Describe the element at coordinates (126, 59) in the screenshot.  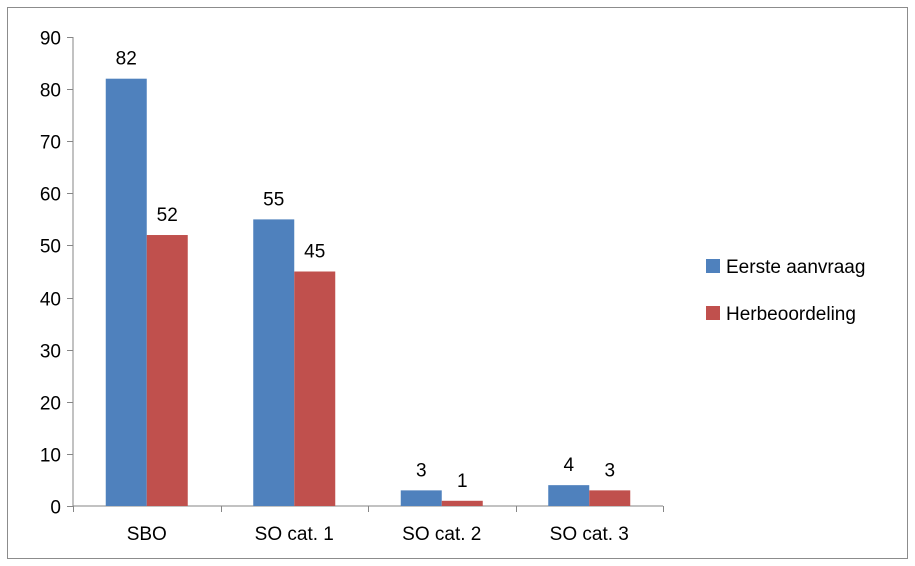
I see `data-label: 82` at that location.